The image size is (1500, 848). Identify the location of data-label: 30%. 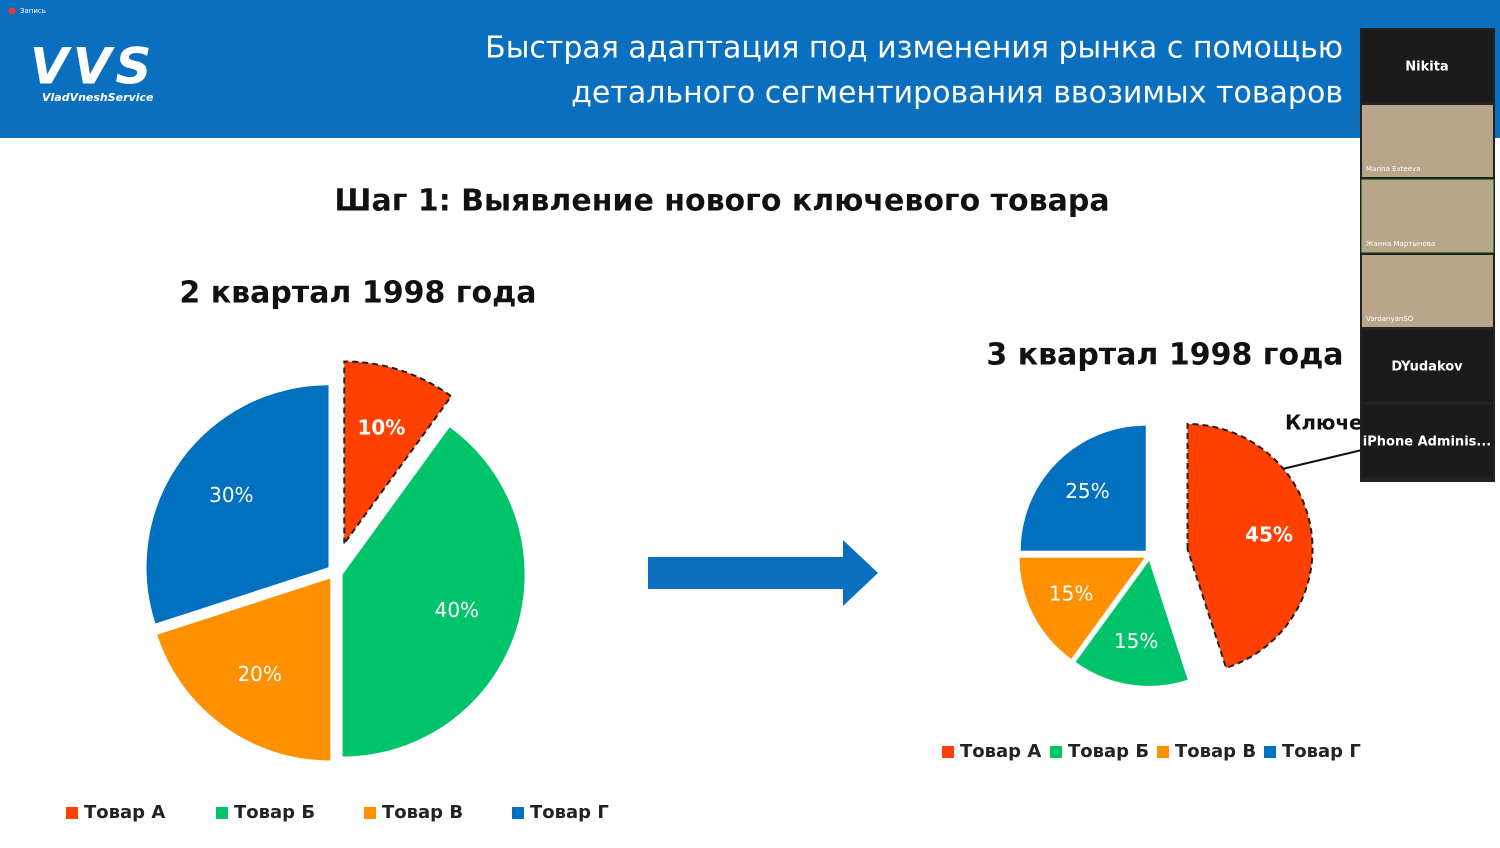
(231, 495).